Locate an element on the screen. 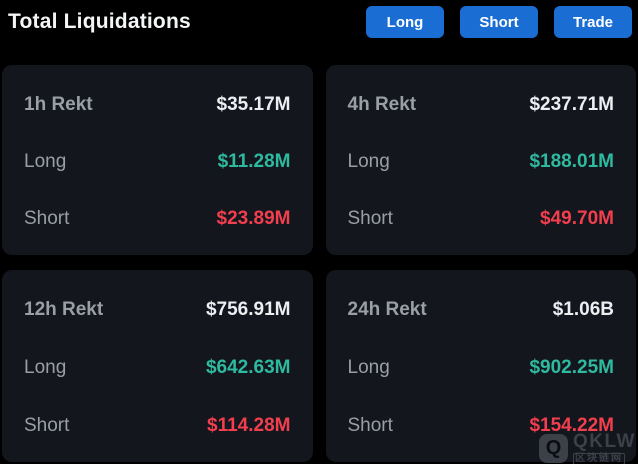 The width and height of the screenshot is (638, 464). long-row: Long $188.01M is located at coordinates (481, 161).